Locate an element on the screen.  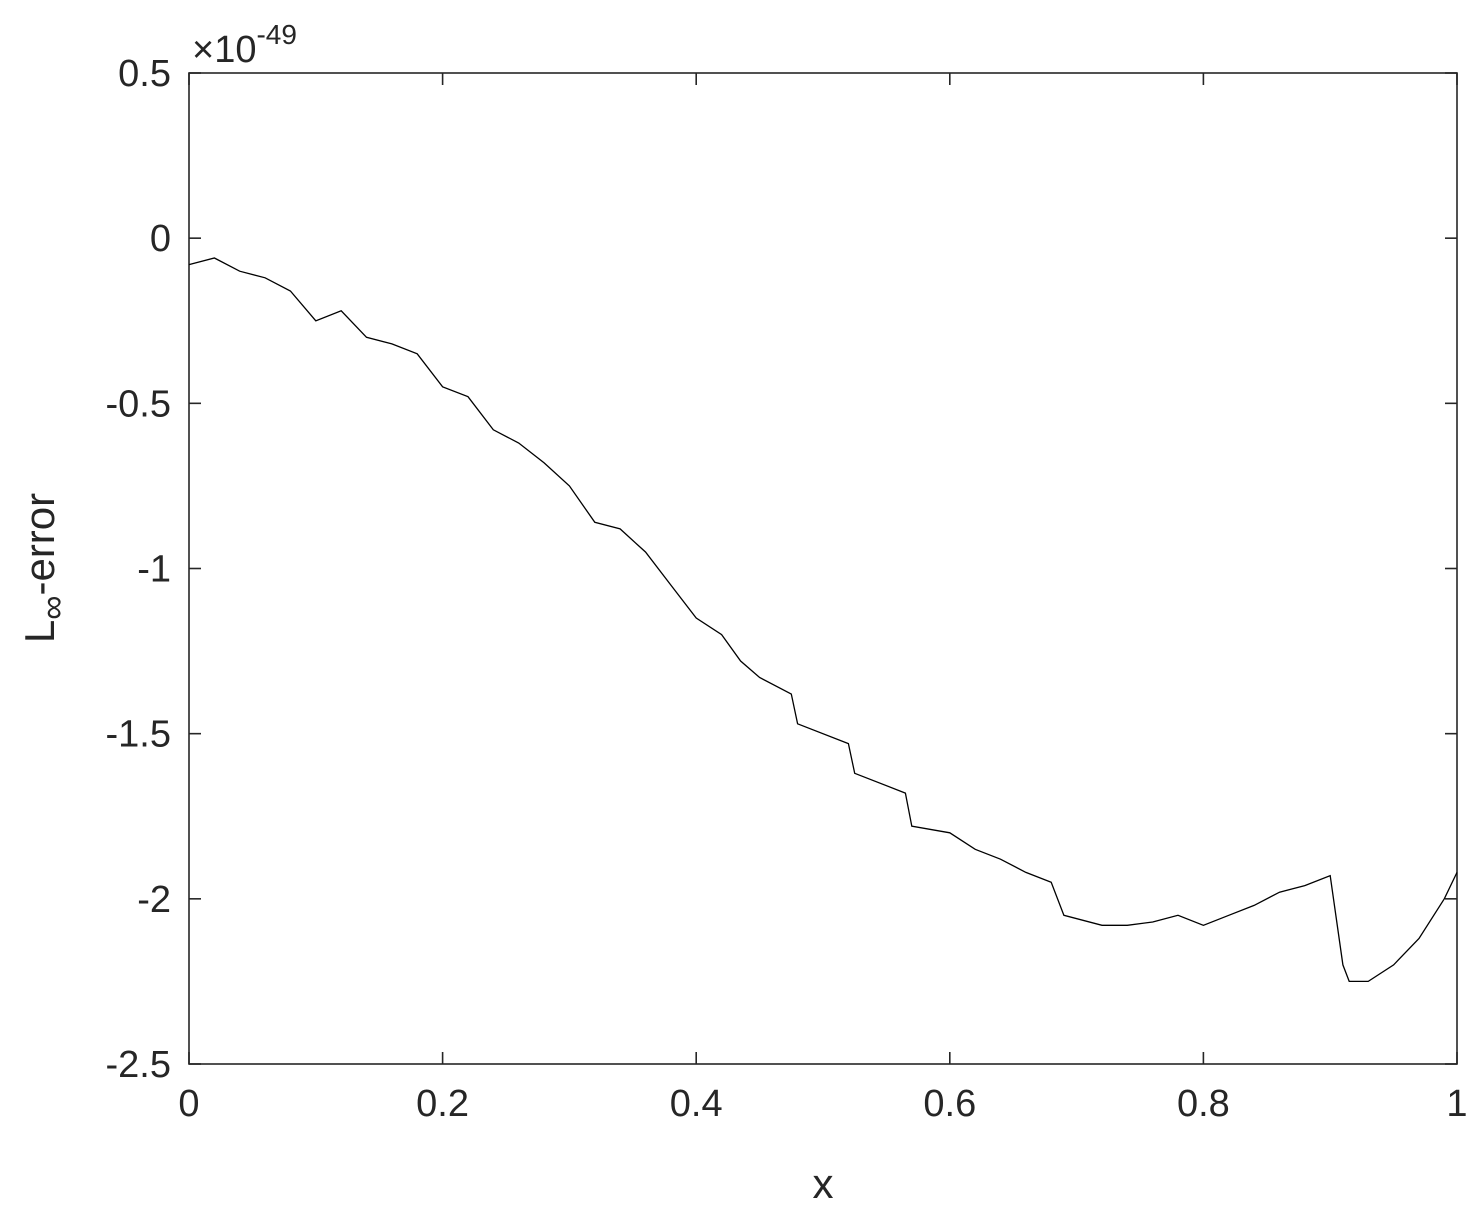
y-tick-label: -2 is located at coordinates (154, 900).